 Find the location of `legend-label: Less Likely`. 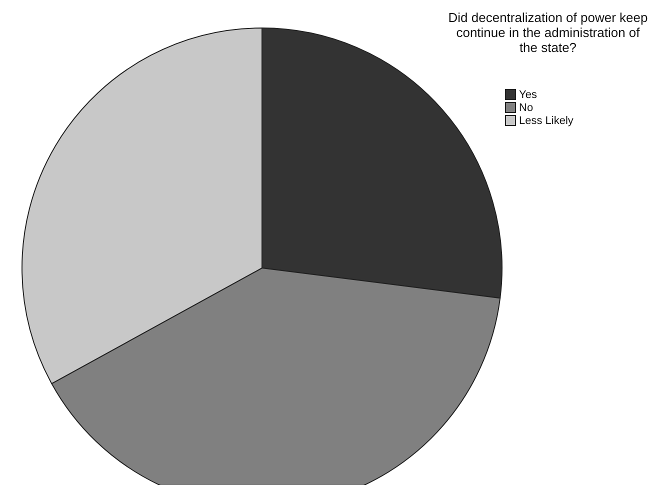

legend-label: Less Likely is located at coordinates (546, 120).